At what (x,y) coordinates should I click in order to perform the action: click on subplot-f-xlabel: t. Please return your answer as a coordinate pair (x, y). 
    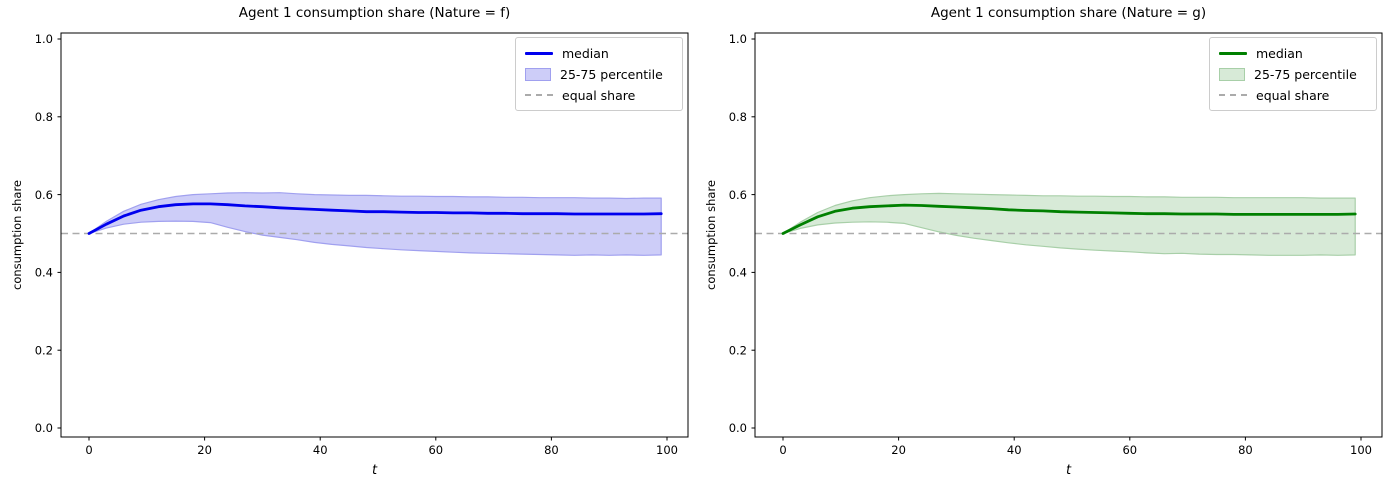
    Looking at the image, I should click on (374, 470).